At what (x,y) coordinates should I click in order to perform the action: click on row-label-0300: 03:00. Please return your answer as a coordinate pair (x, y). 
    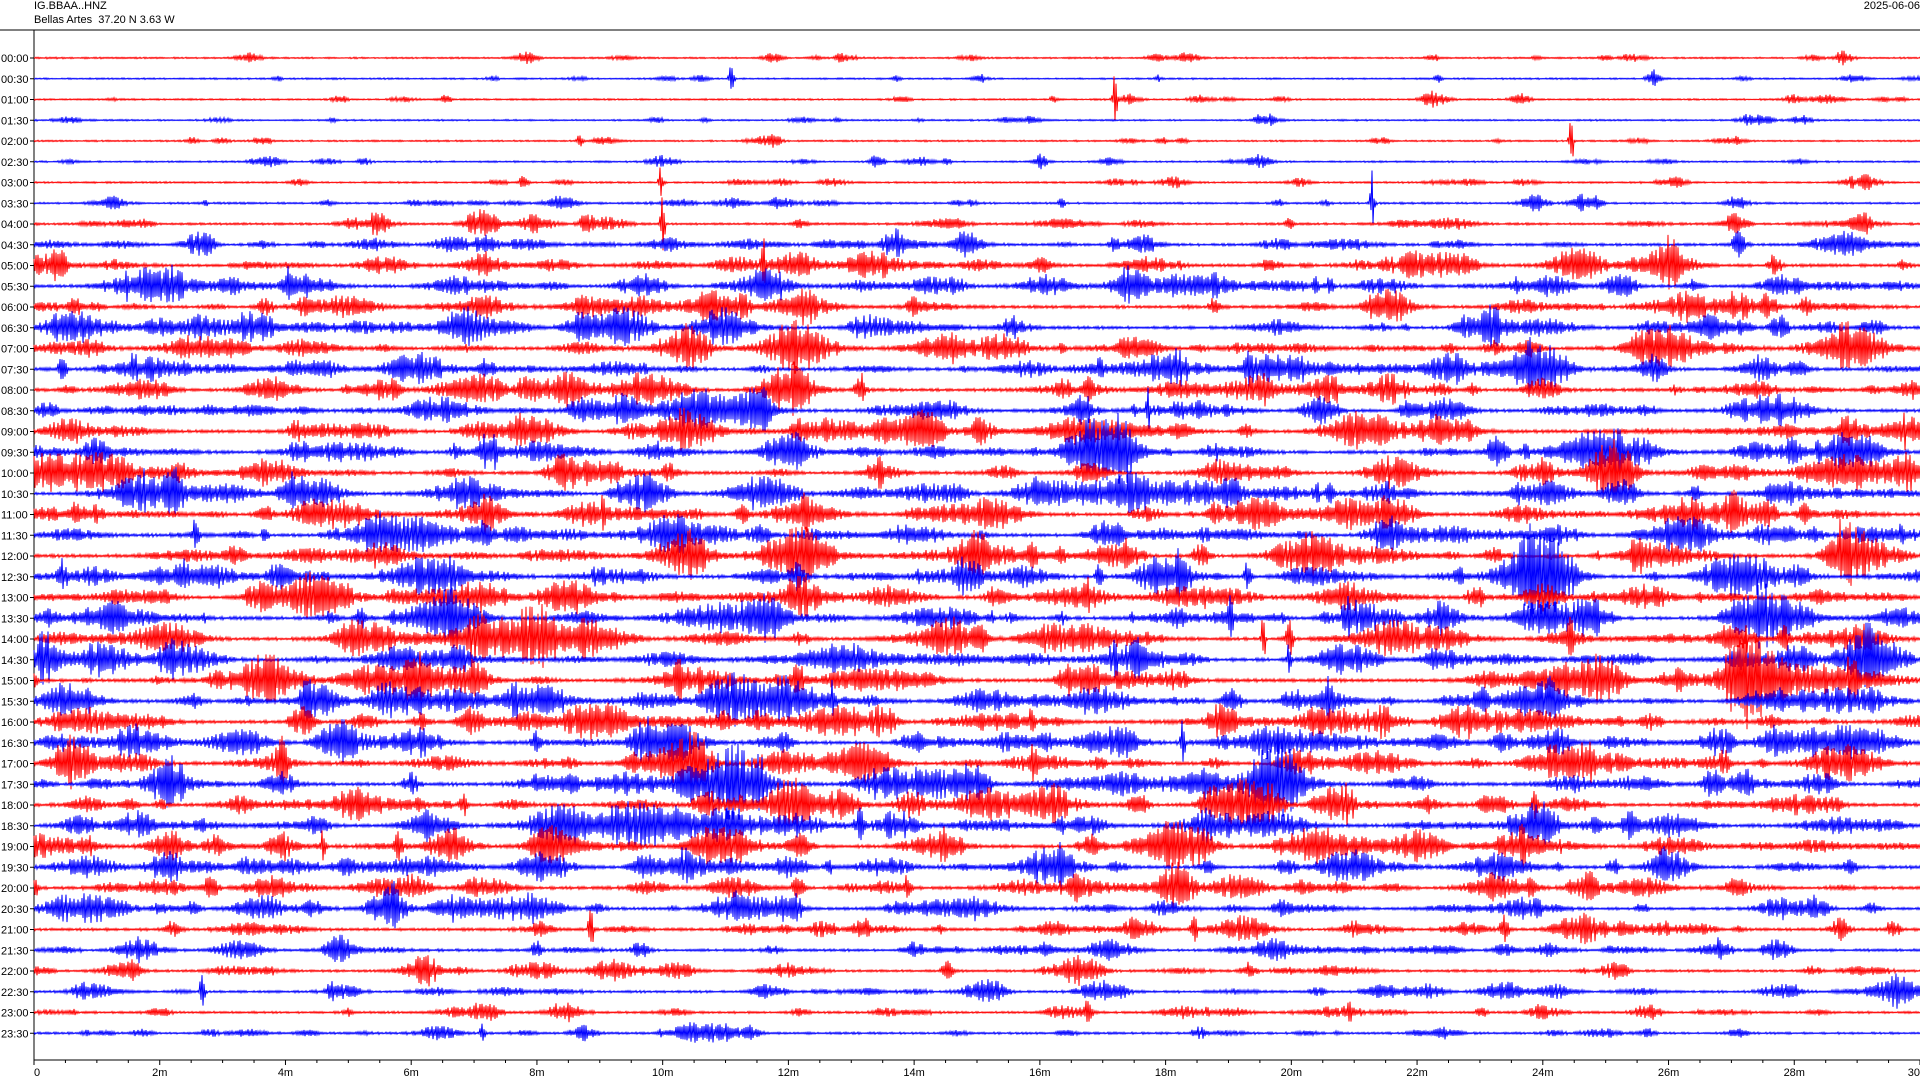
    Looking at the image, I should click on (15, 184).